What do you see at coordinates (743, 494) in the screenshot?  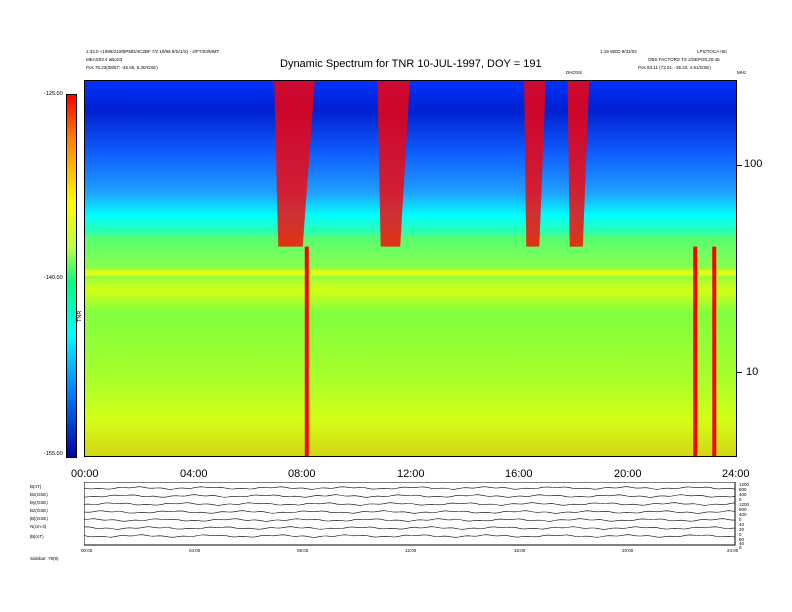 I see `right-scale-3: 400` at bounding box center [743, 494].